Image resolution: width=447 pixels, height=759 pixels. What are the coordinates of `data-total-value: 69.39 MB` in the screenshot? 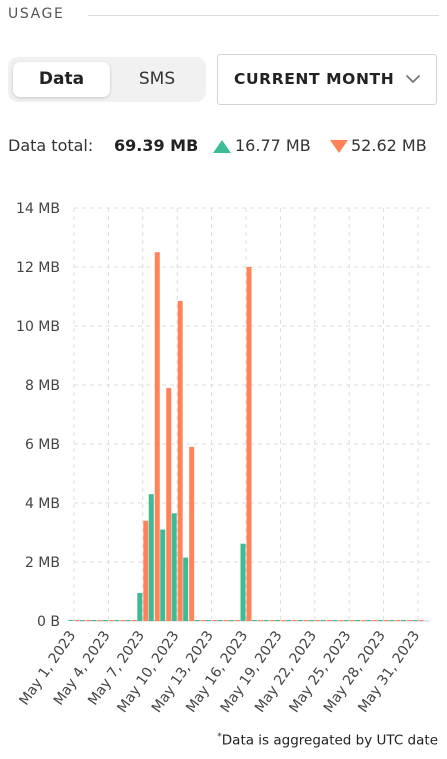 It's located at (156, 145).